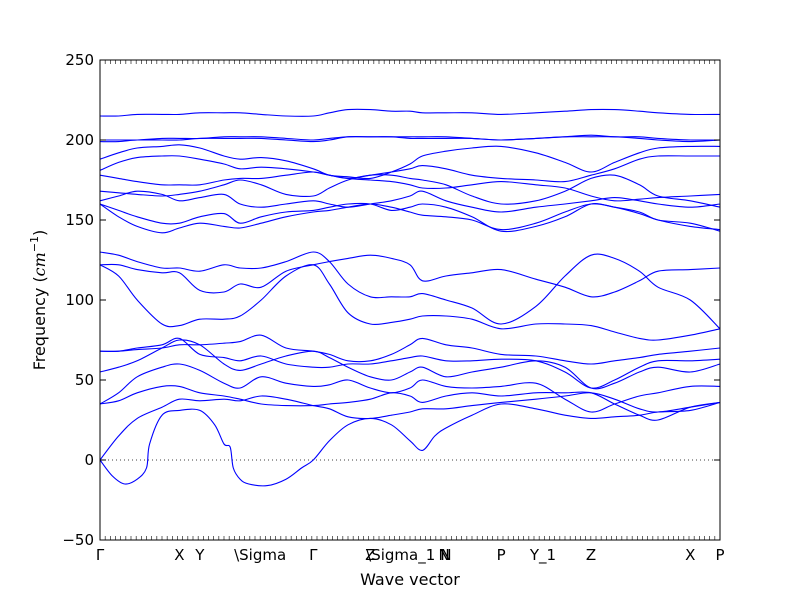 The width and height of the screenshot is (800, 600). I want to click on x-axis-label: Wave vector, so click(410, 579).